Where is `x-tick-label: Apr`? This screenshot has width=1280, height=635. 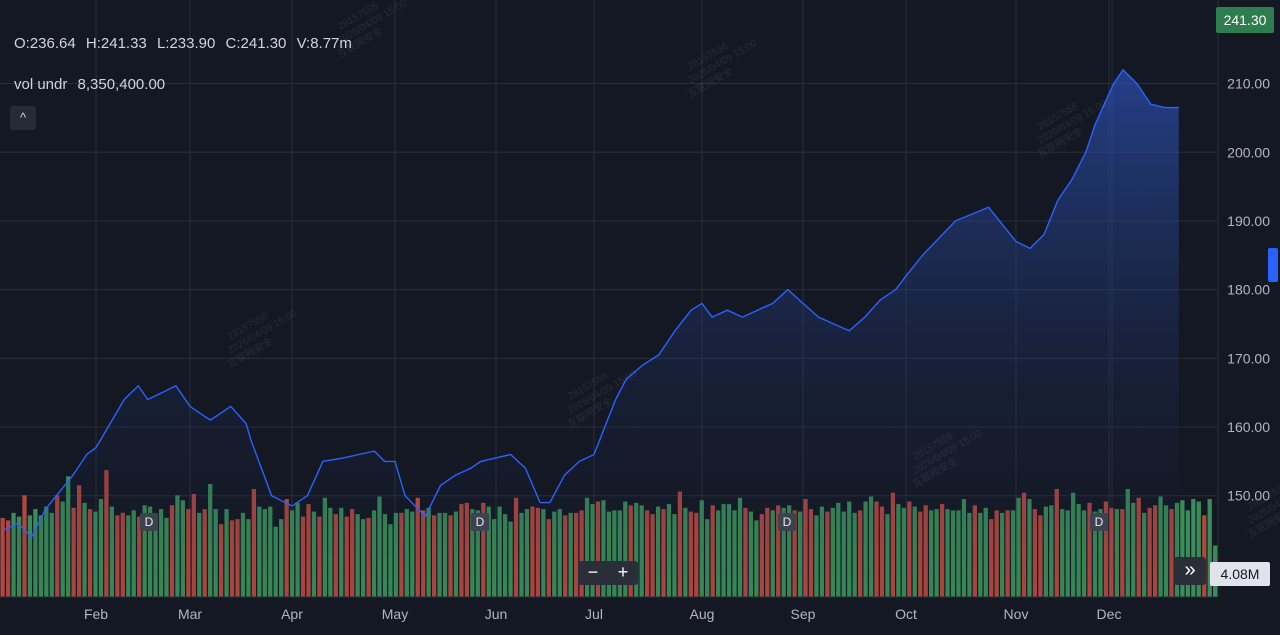
x-tick-label: Apr is located at coordinates (292, 614).